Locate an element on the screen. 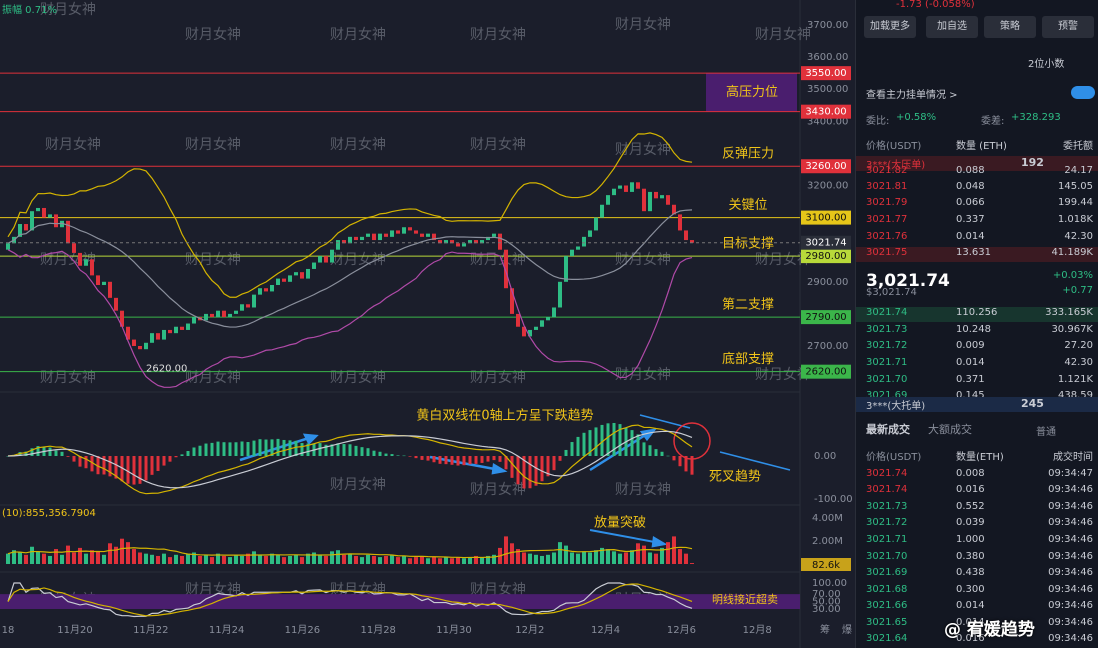  filter: 普通 is located at coordinates (1046, 432).